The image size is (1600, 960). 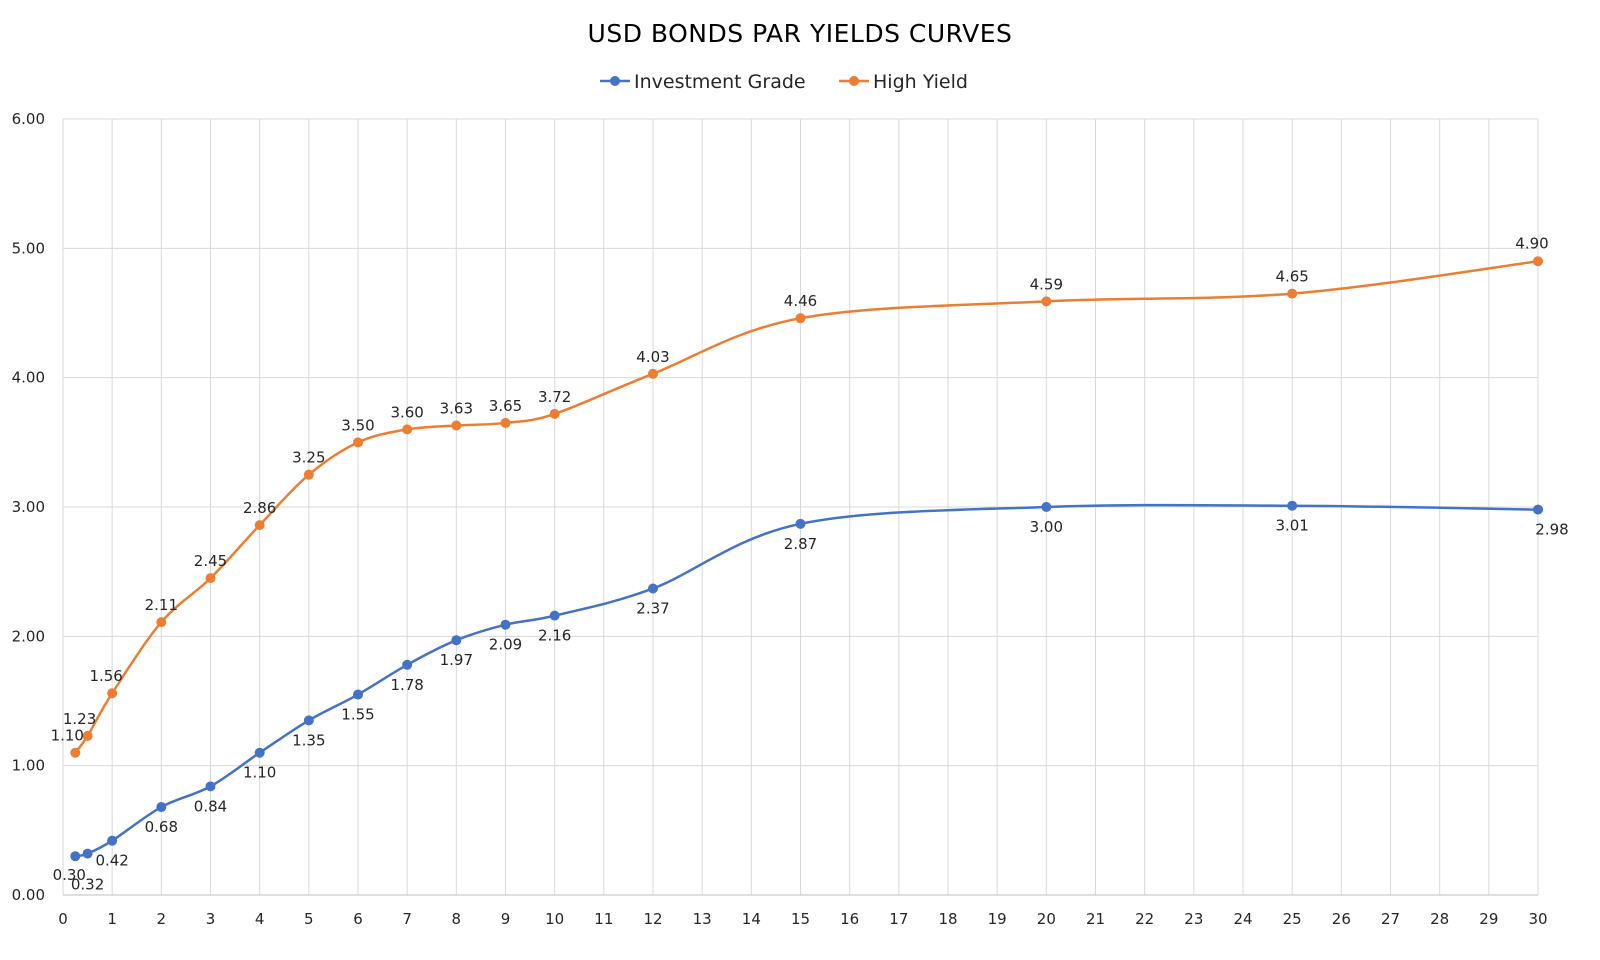 What do you see at coordinates (554, 636) in the screenshot?
I see `data-label: 2.16` at bounding box center [554, 636].